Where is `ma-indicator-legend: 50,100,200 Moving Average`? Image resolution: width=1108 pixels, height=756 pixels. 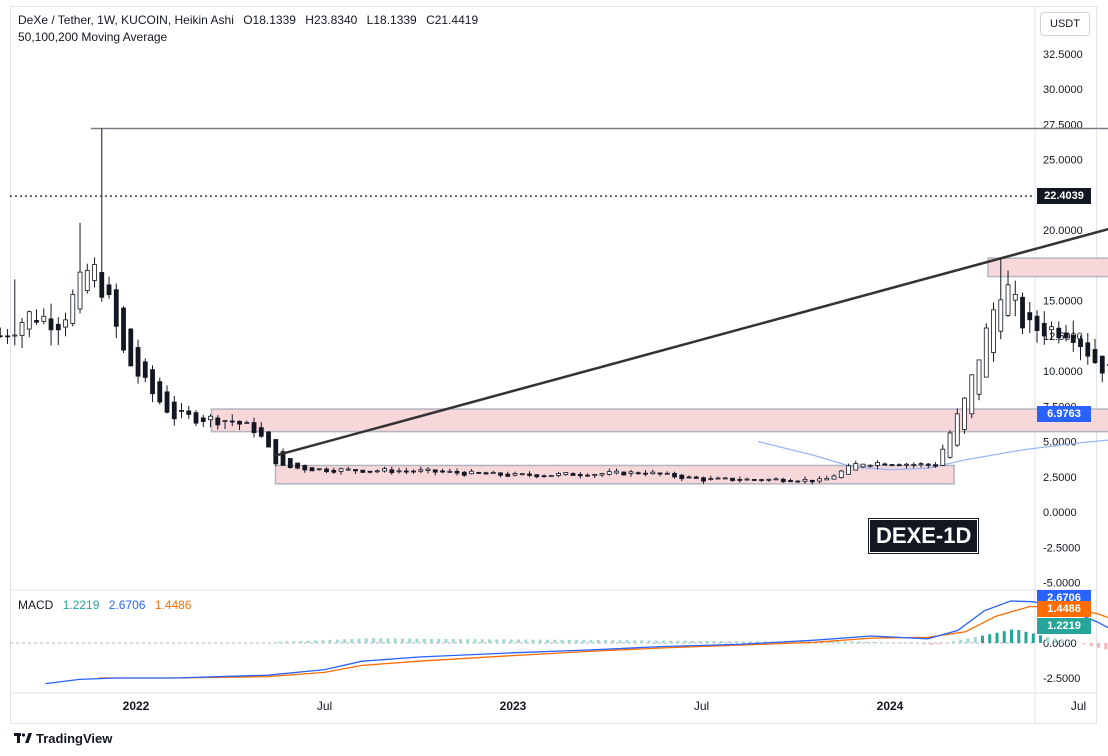
ma-indicator-legend: 50,100,200 Moving Average is located at coordinates (95, 37).